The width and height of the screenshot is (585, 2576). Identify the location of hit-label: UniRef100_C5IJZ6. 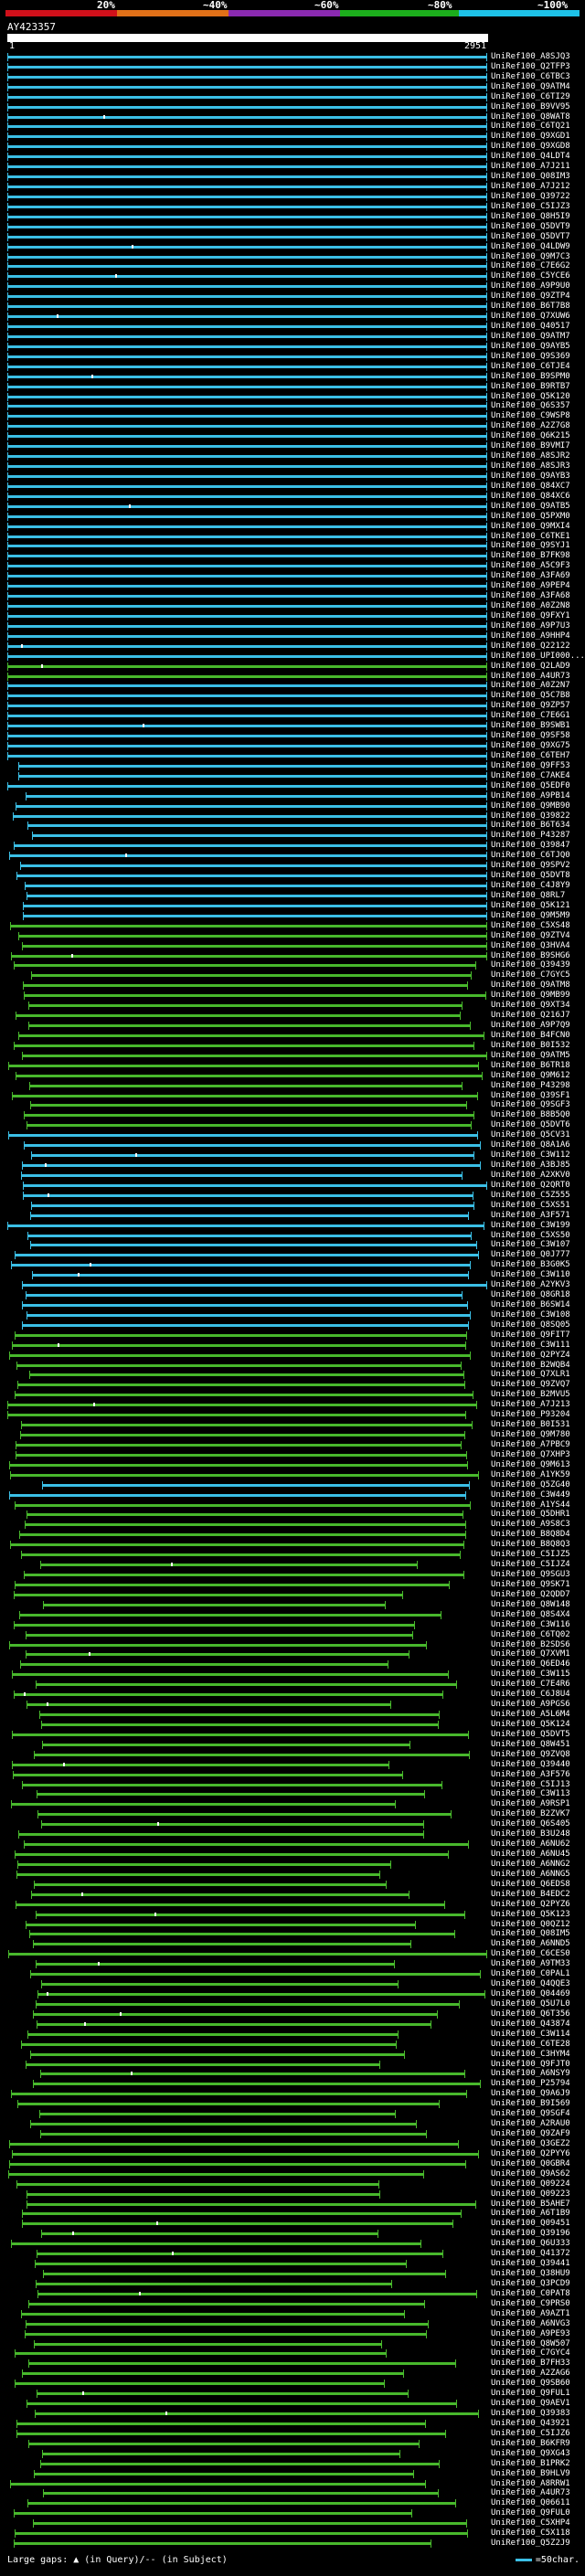
(531, 2433).